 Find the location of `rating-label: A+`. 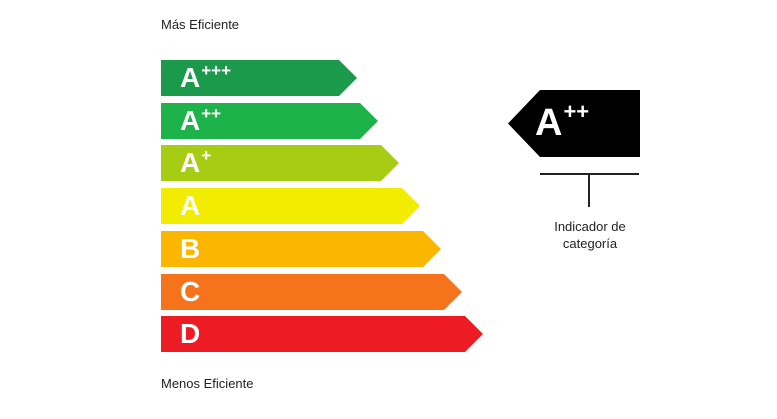

rating-label: A+ is located at coordinates (196, 162).